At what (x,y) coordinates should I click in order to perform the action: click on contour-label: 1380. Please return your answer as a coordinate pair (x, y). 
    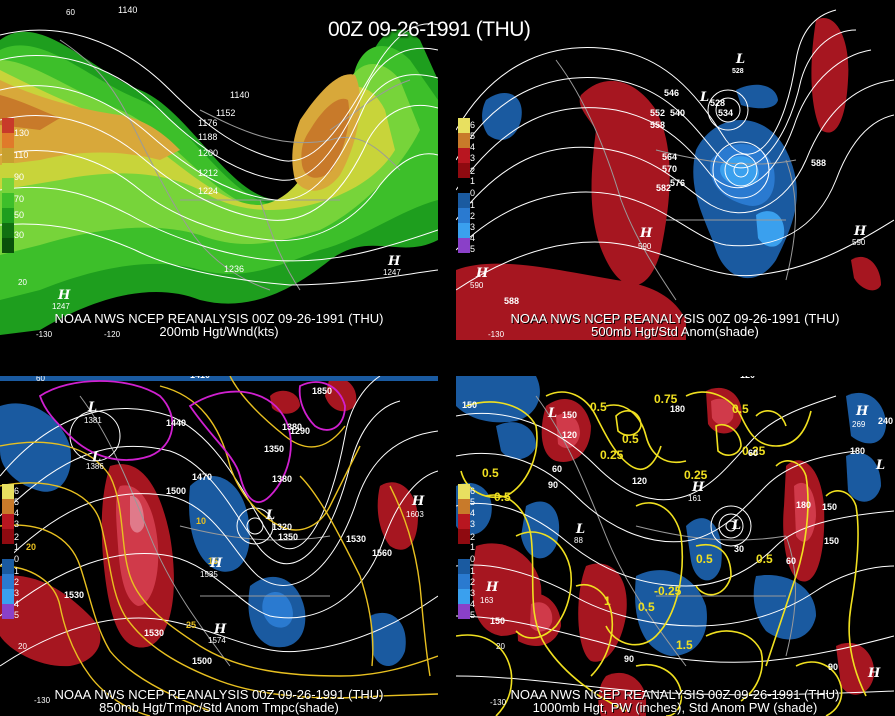
    Looking at the image, I should click on (292, 427).